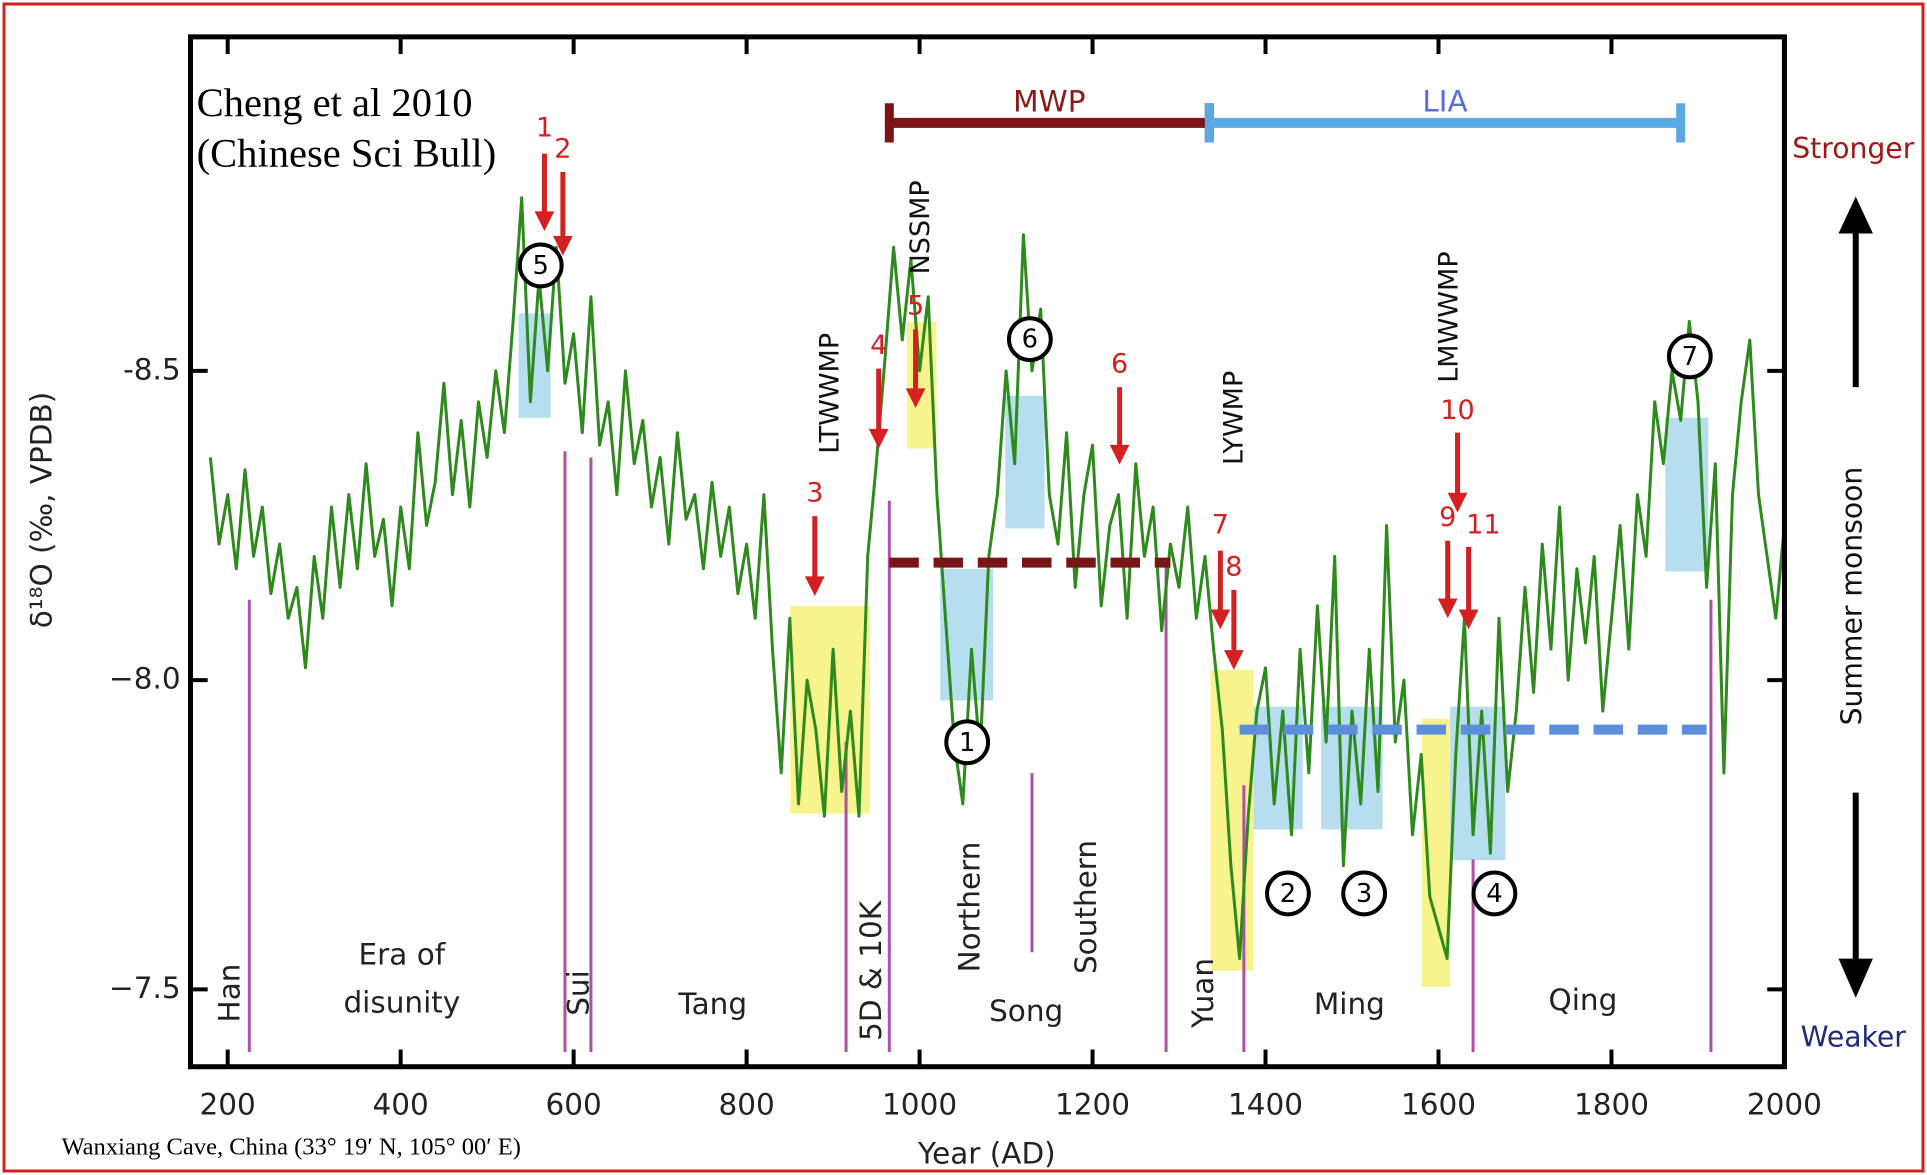  I want to click on x-axis-label: Year (AD), so click(986, 1154).